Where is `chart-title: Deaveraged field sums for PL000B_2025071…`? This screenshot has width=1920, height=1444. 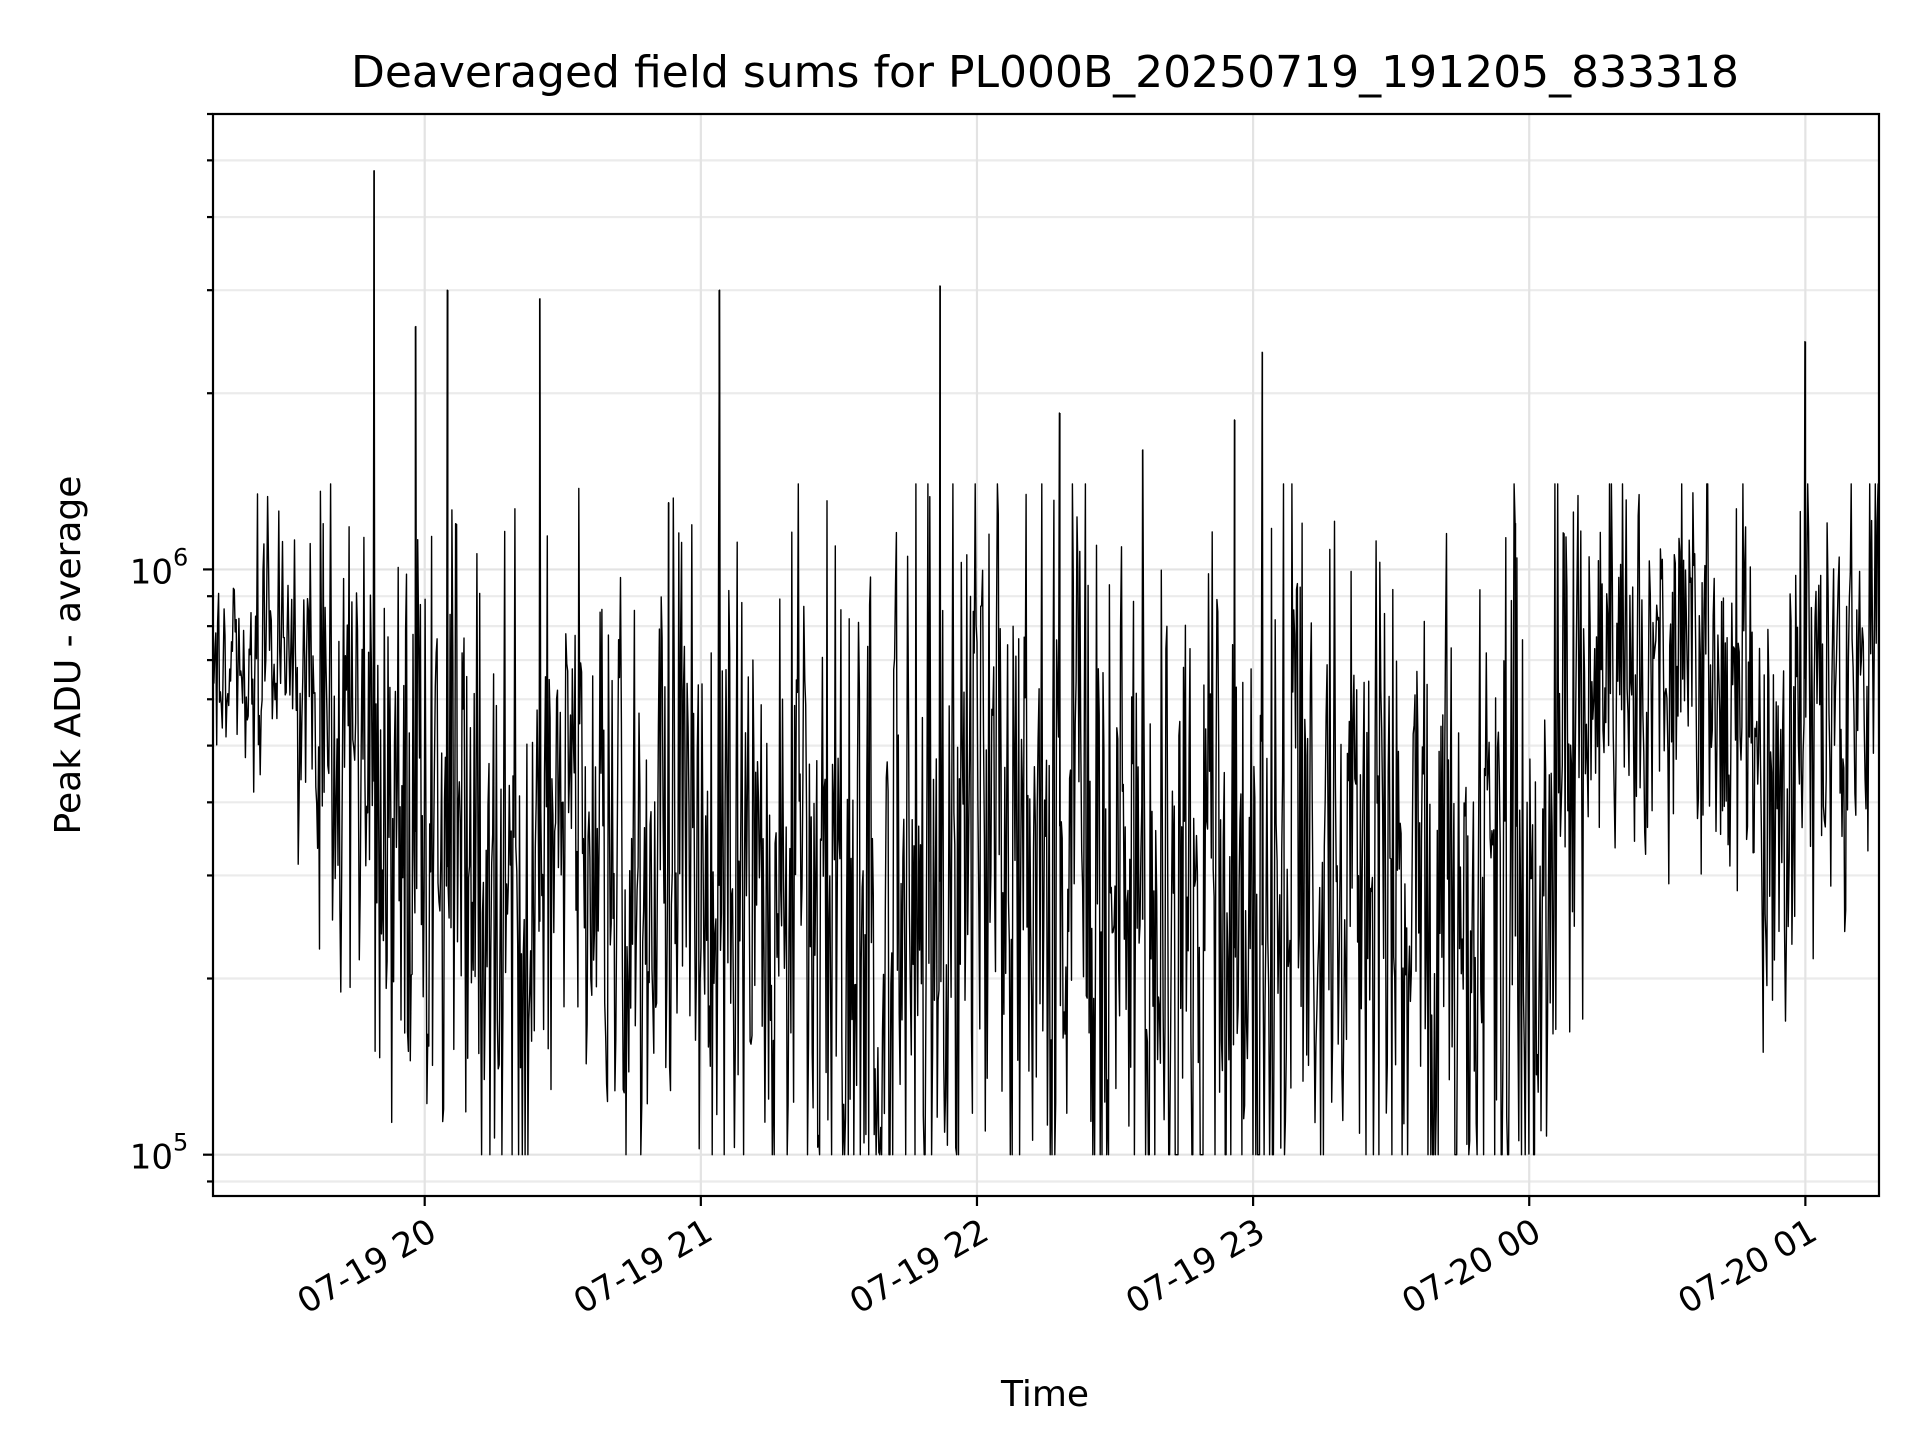
chart-title: Deaveraged field sums for PL000B_2025071… is located at coordinates (1045, 72).